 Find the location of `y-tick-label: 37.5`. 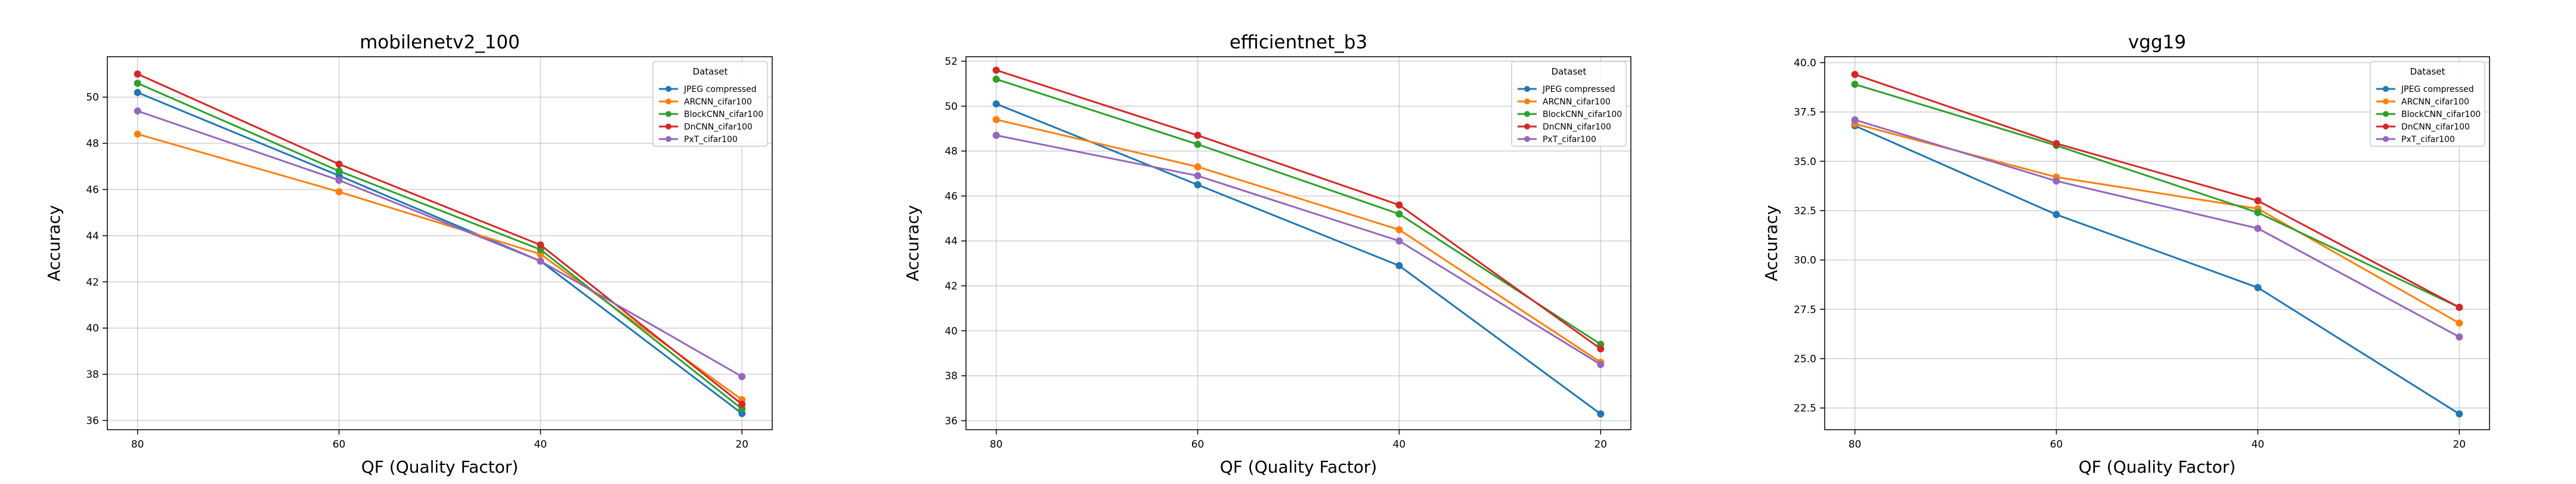

y-tick-label: 37.5 is located at coordinates (1805, 113).